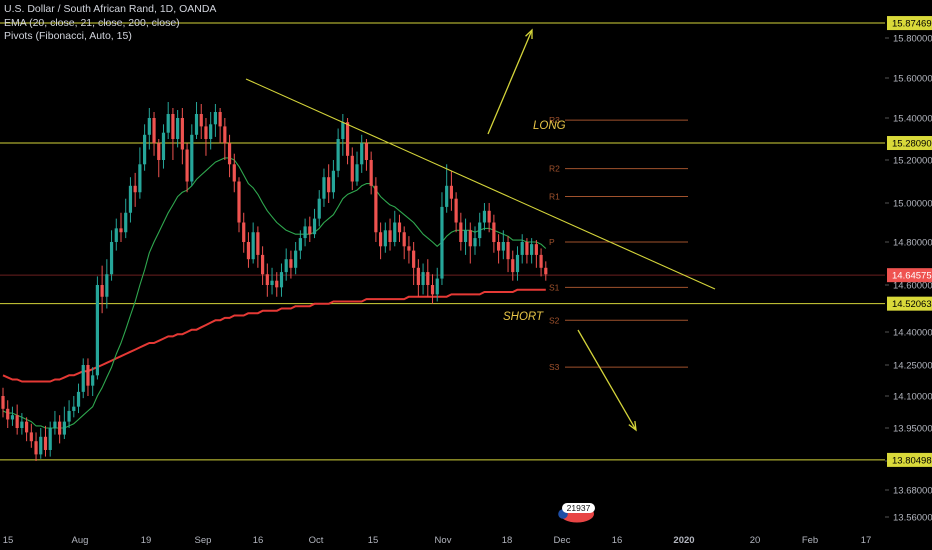 This screenshot has width=932, height=550. I want to click on long-arrow, so click(510, 81).